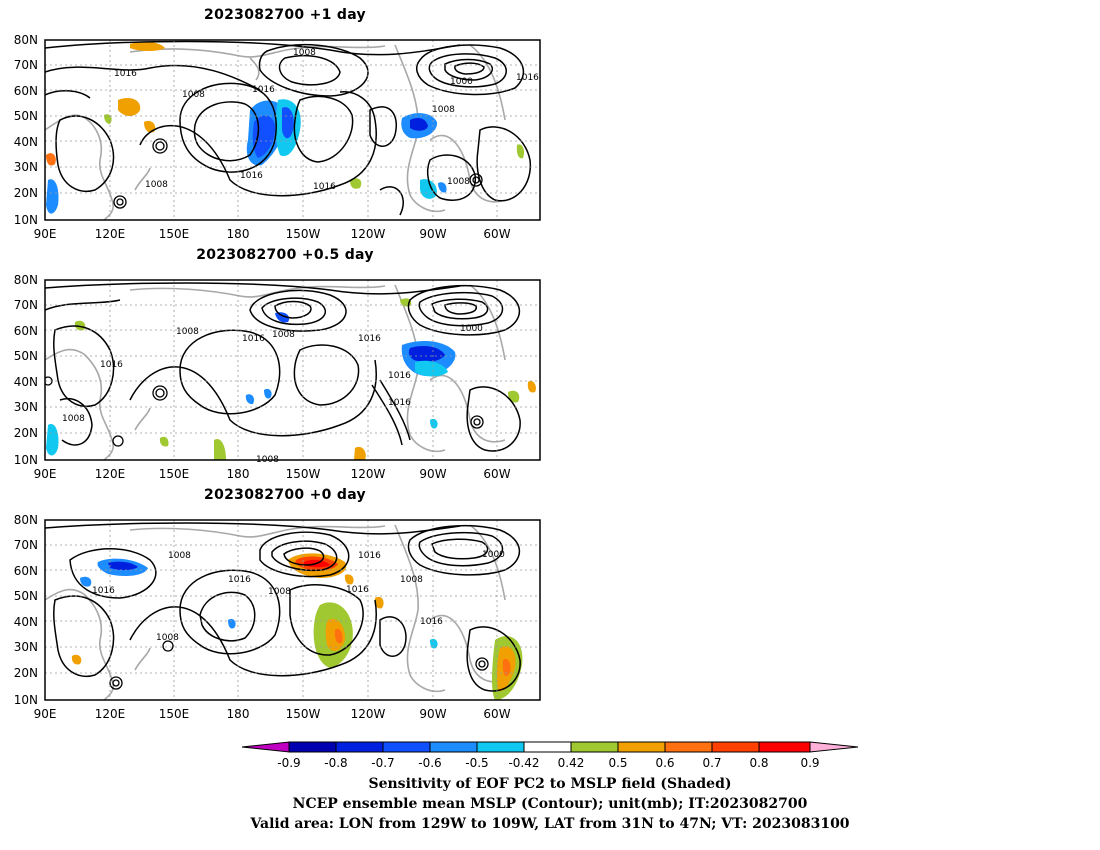  I want to click on colorbar-tick-label: 0.9, so click(809, 763).